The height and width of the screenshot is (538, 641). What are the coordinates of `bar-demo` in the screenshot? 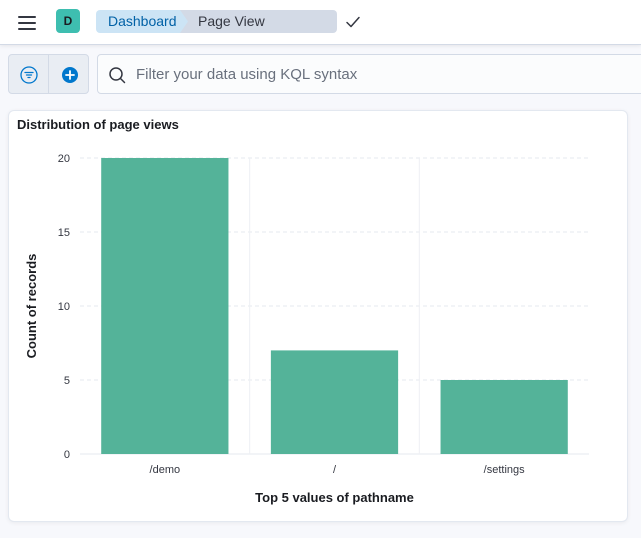 It's located at (165, 306).